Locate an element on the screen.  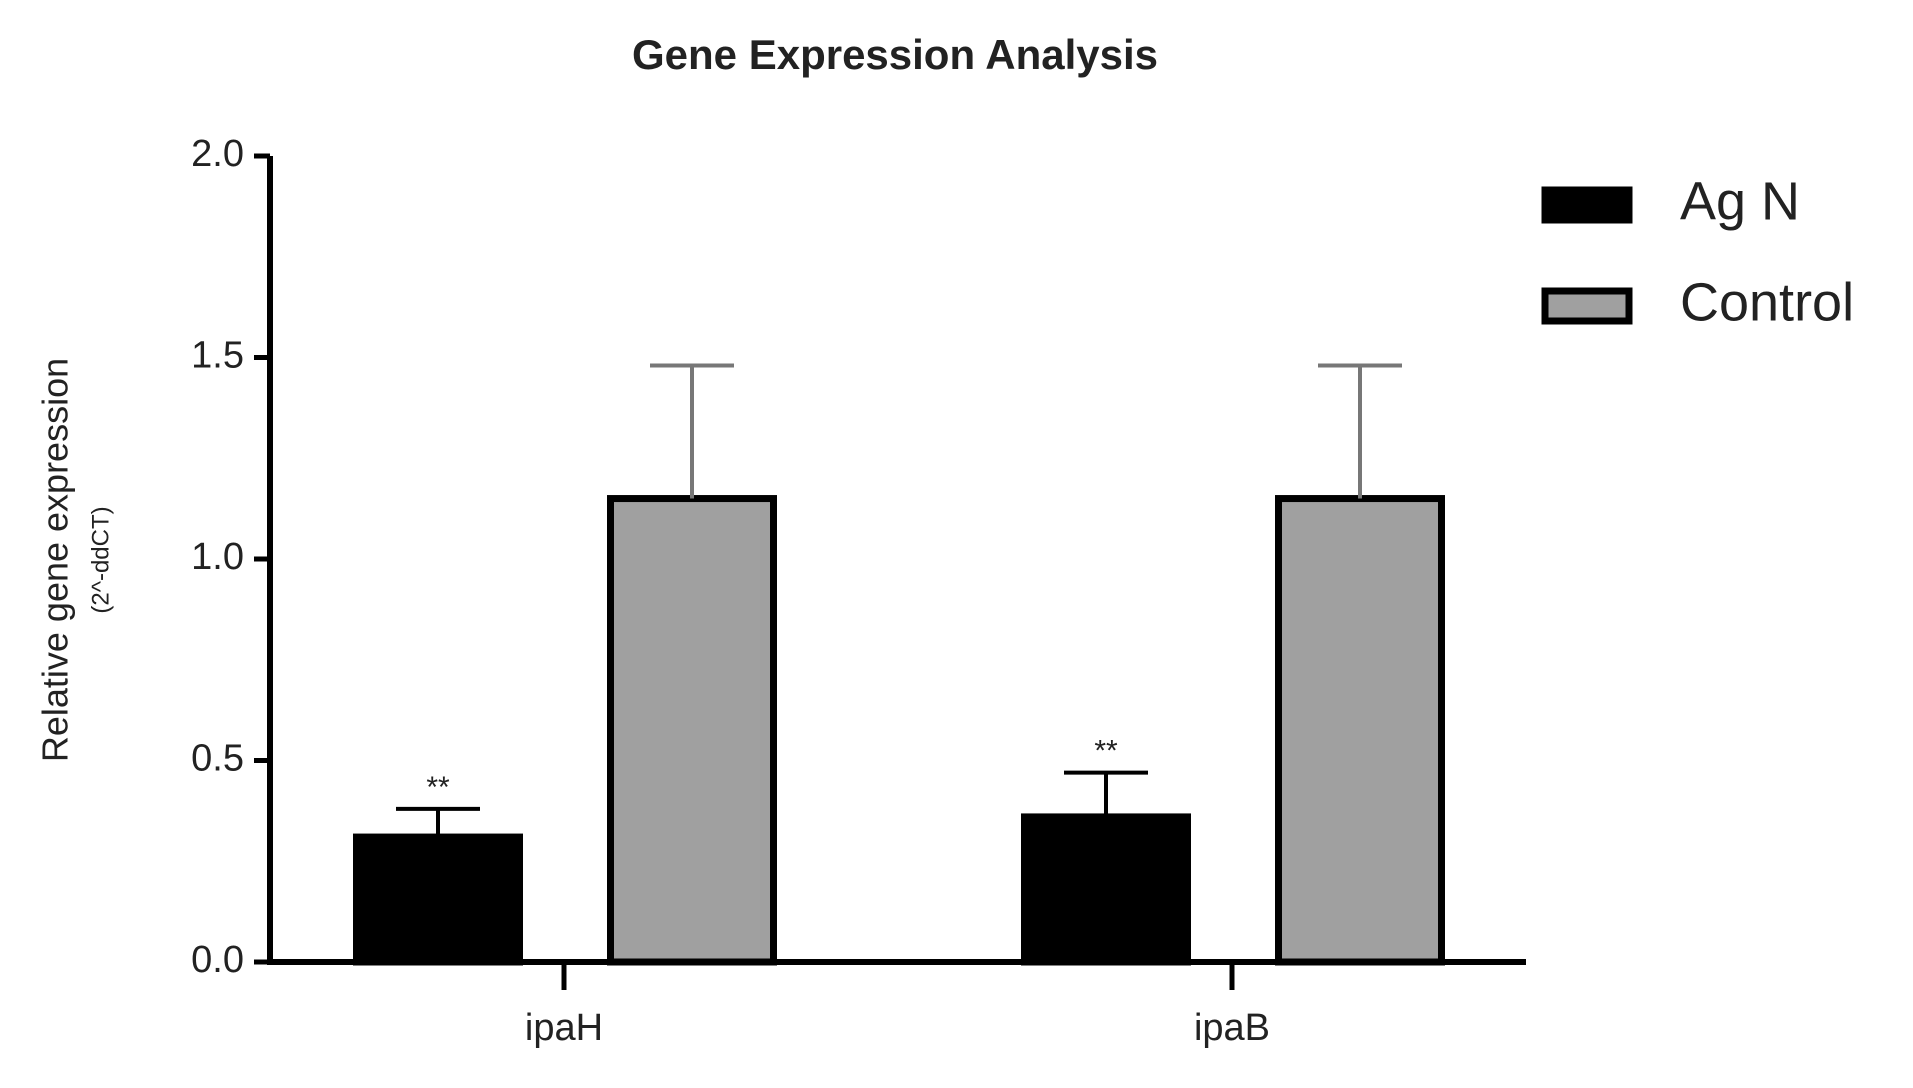
y-label-unit: (2^-ddCT) is located at coordinates (100, 559).